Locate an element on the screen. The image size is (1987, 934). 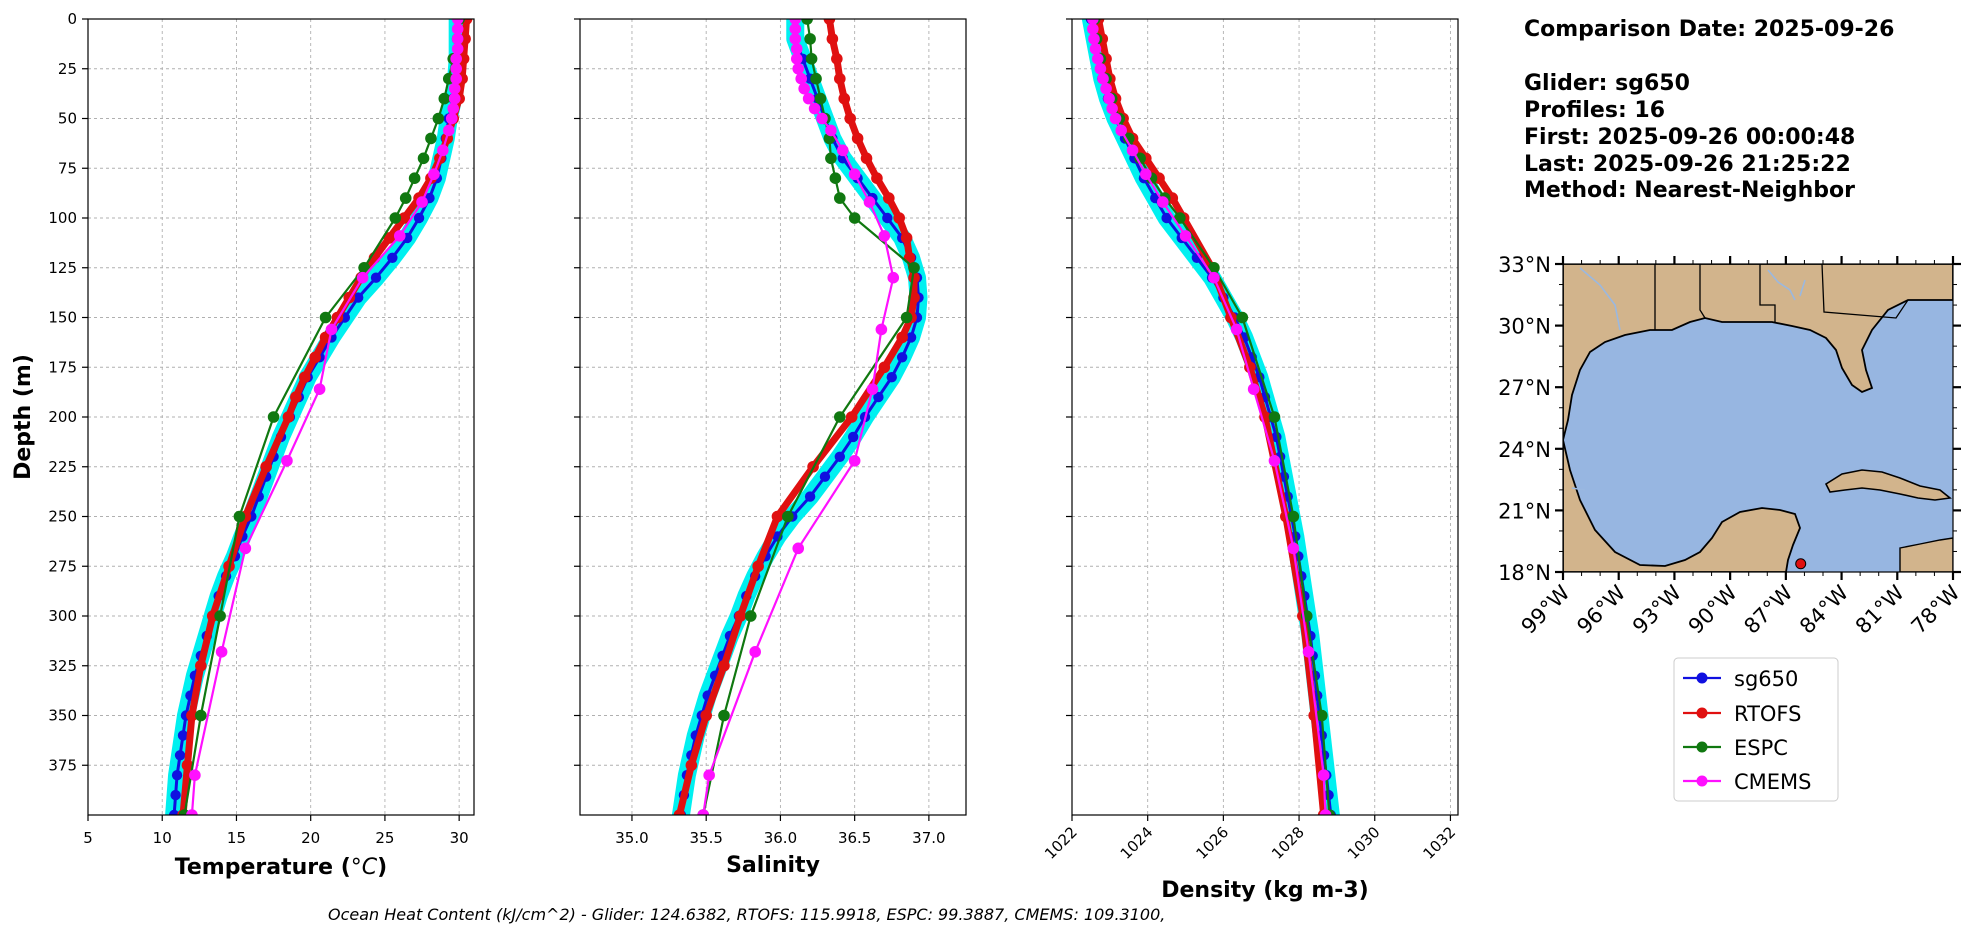
y-tick-label: 350 is located at coordinates (62, 716).